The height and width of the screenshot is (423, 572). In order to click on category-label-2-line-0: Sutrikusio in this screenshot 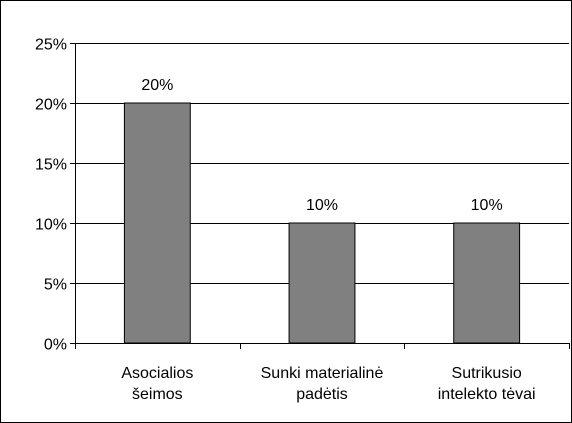, I will do `click(487, 373)`.